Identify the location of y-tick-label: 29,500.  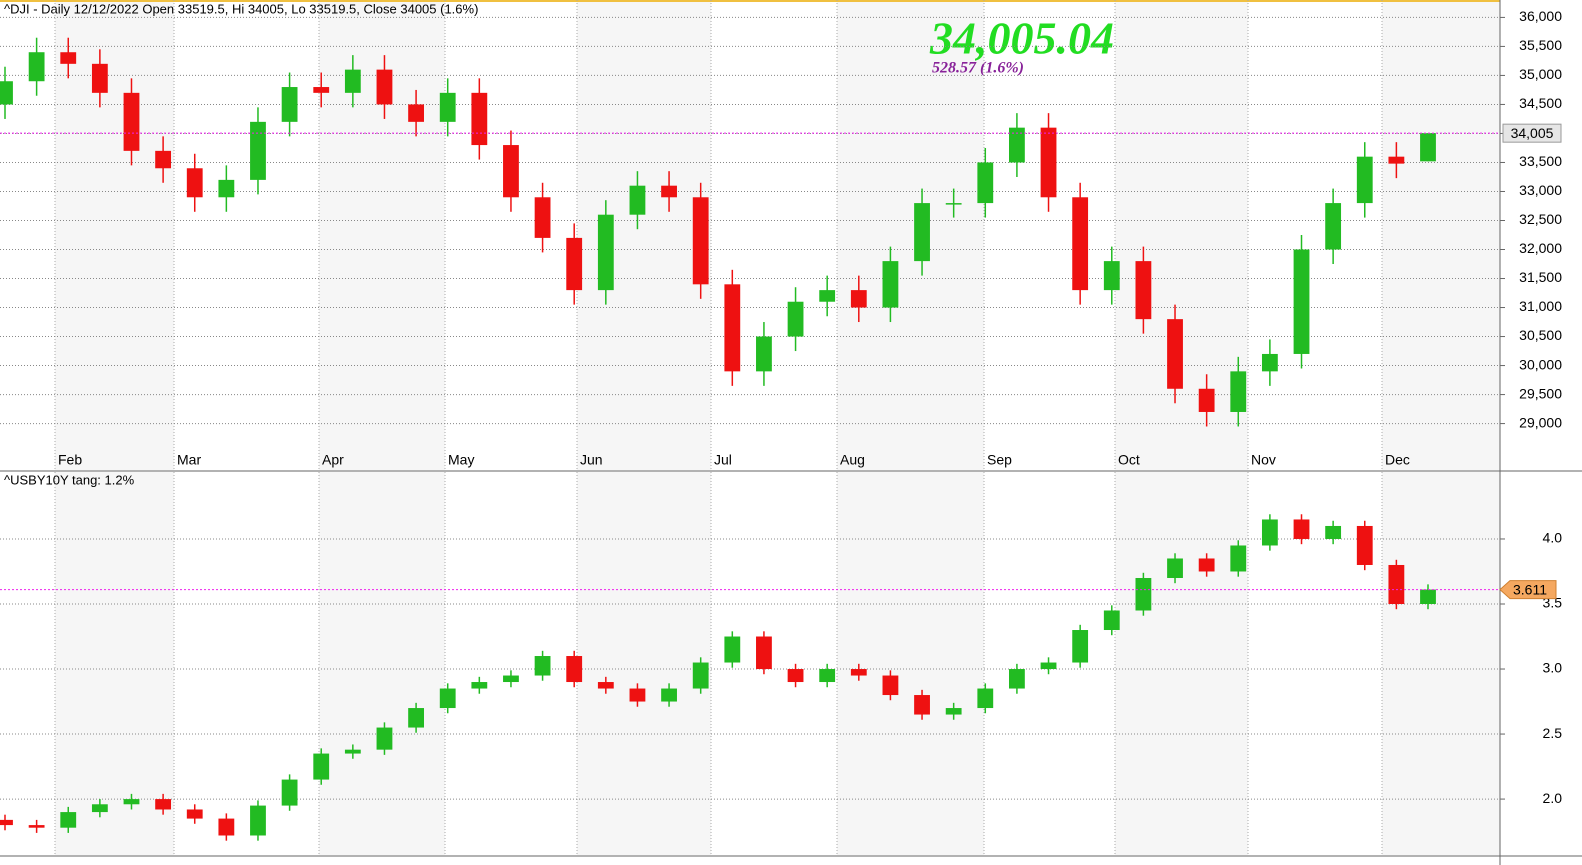
(1540, 393).